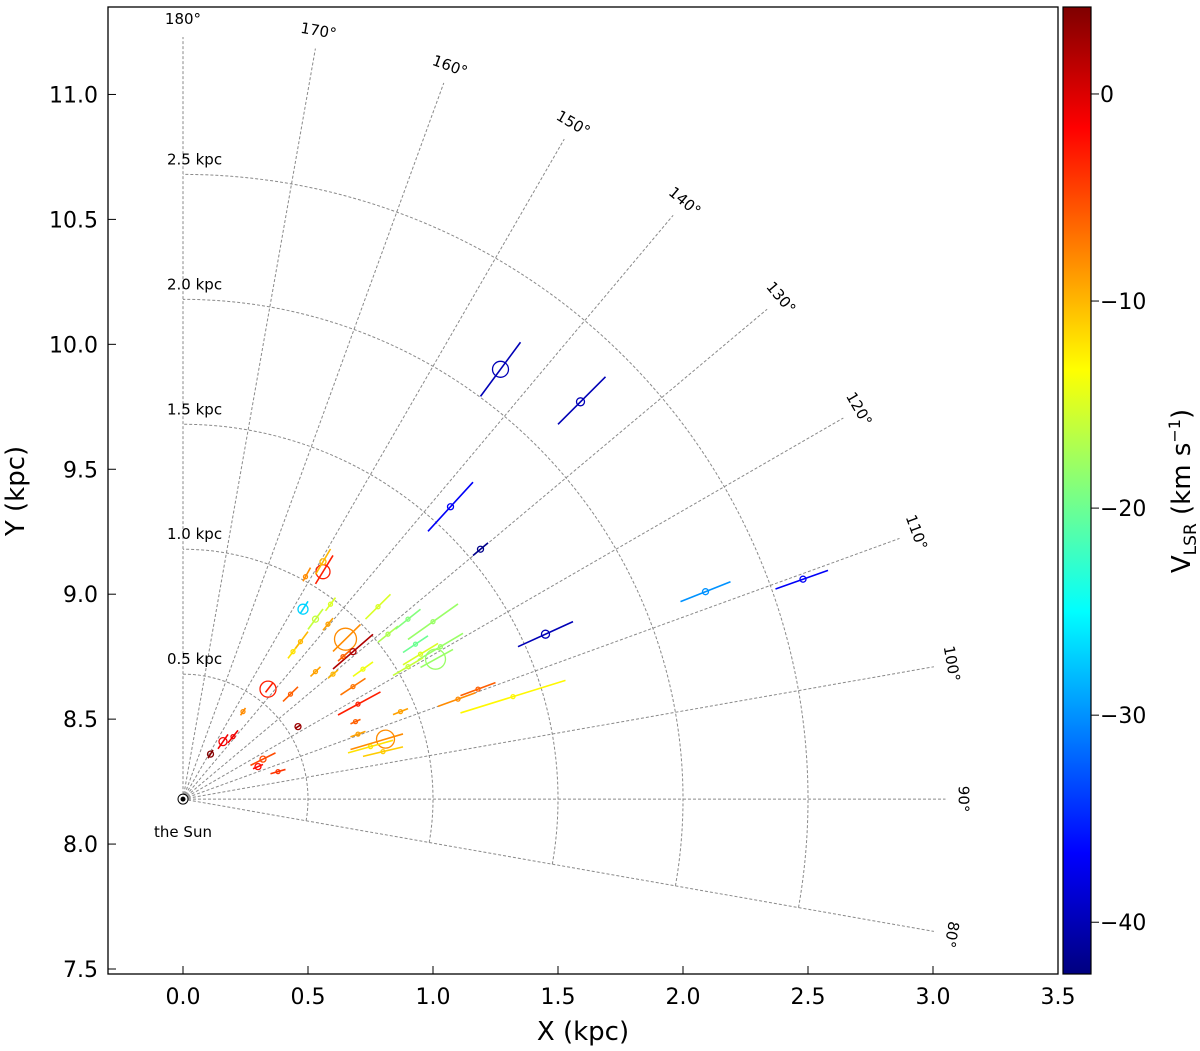 The height and width of the screenshot is (1051, 1200). I want to click on y-tick-label: 9.0, so click(80, 595).